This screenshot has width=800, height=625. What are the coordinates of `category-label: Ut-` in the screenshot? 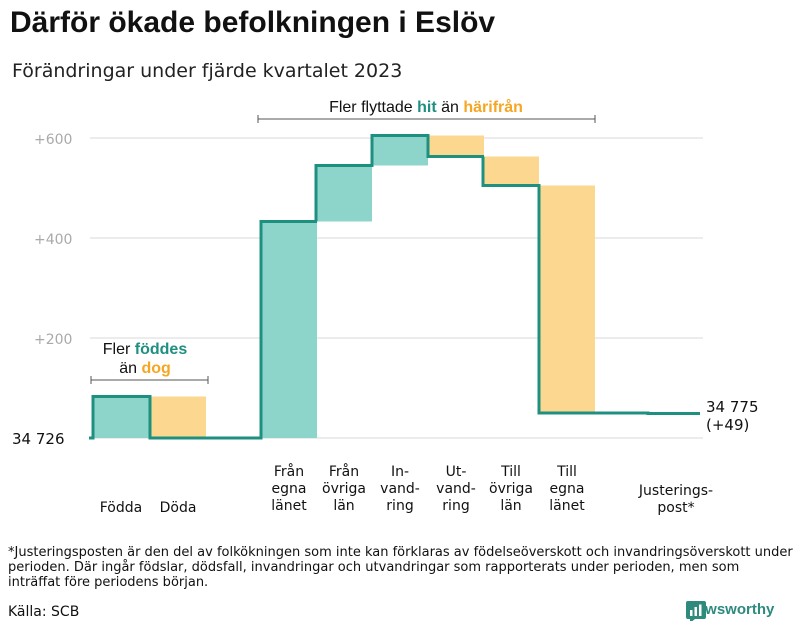 It's located at (456, 472).